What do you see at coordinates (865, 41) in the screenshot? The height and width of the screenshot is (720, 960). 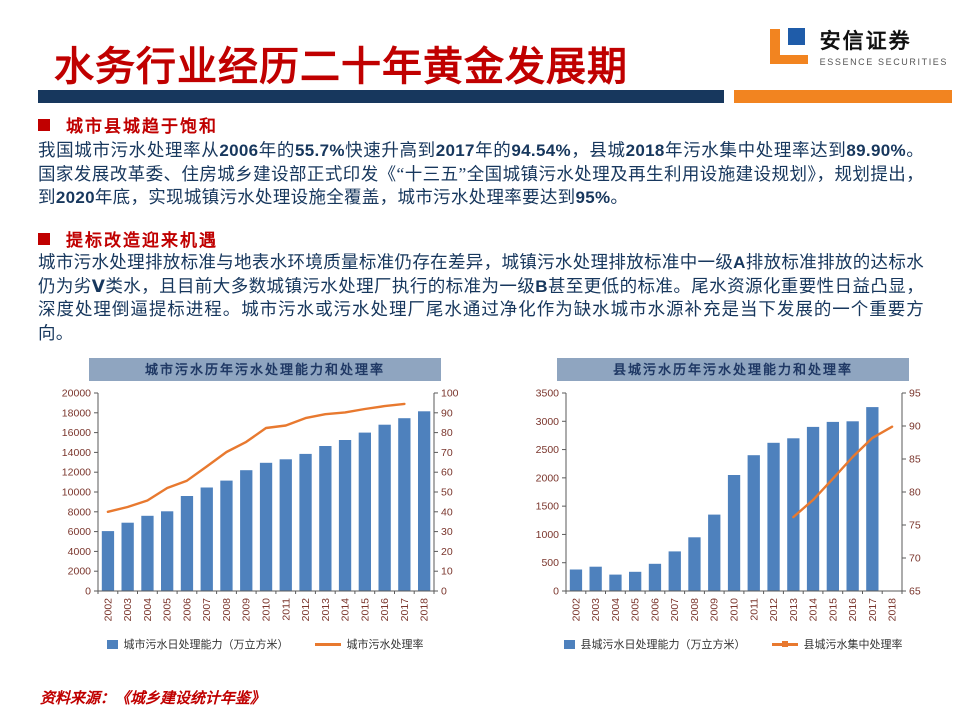 I see `company-name: 安信证券` at bounding box center [865, 41].